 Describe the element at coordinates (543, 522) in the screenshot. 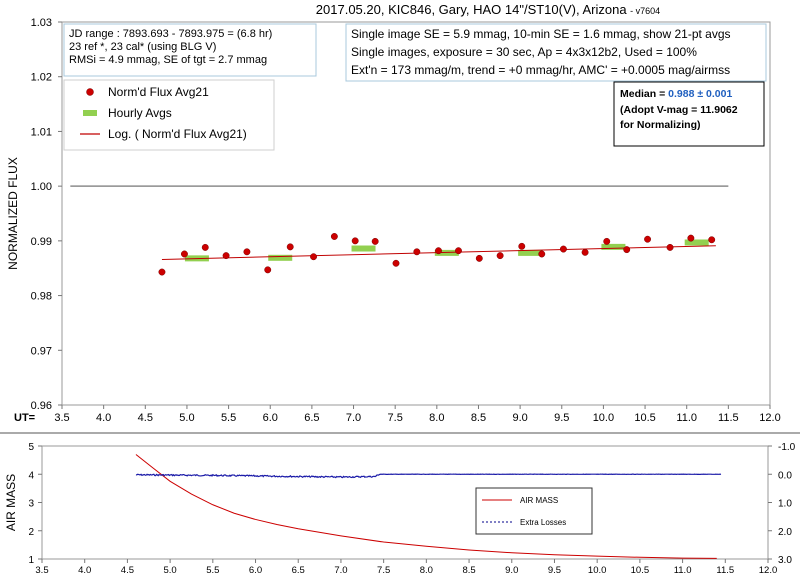

I see `legend-label: Extra Losses` at that location.